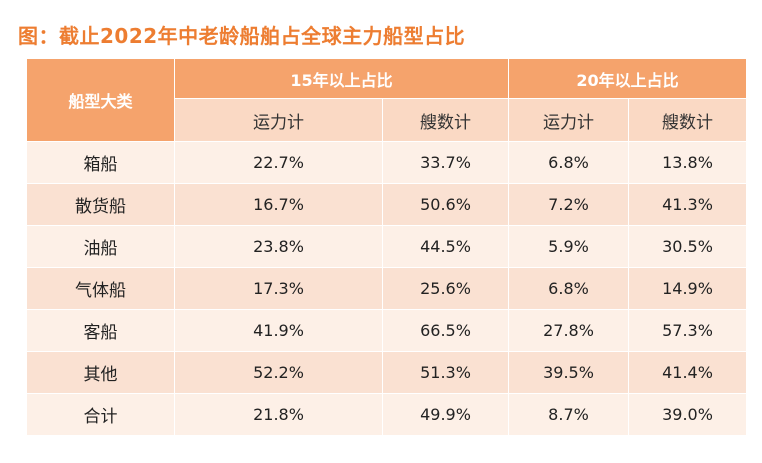  I want to click on header-20-years: 20年以上占比, so click(627, 78).